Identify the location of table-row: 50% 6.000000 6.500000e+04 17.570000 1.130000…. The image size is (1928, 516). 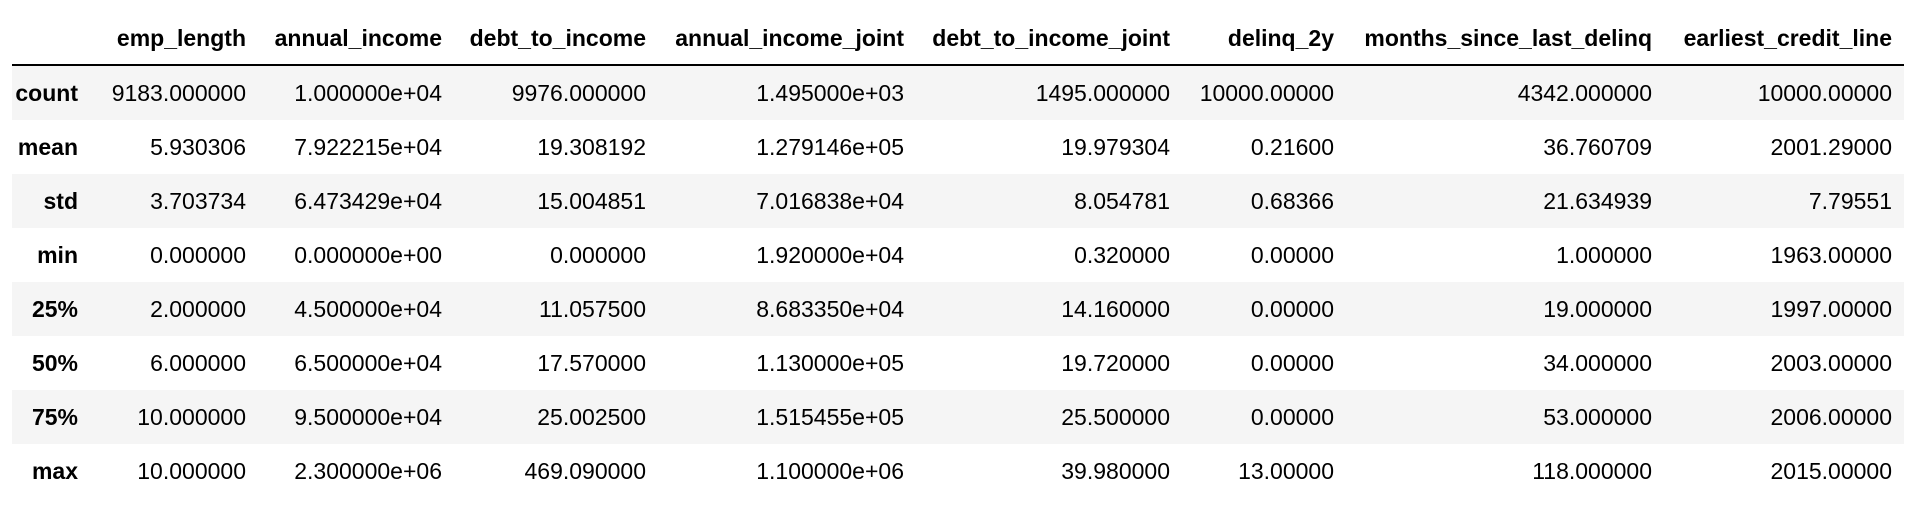
(958, 363).